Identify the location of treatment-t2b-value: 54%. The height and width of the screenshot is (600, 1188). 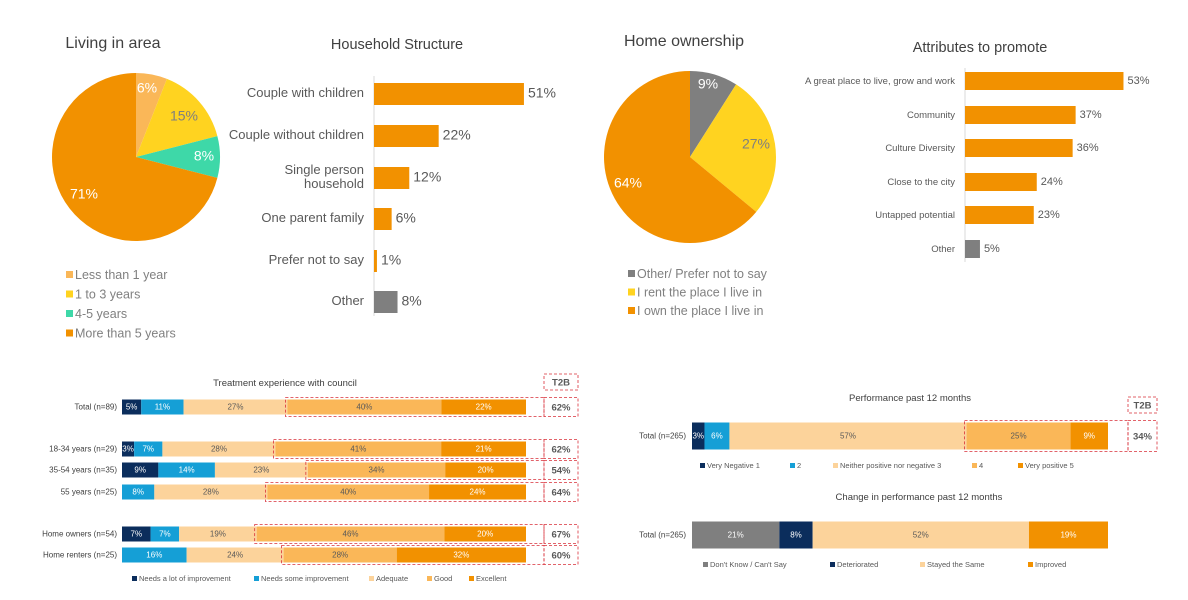
(561, 471).